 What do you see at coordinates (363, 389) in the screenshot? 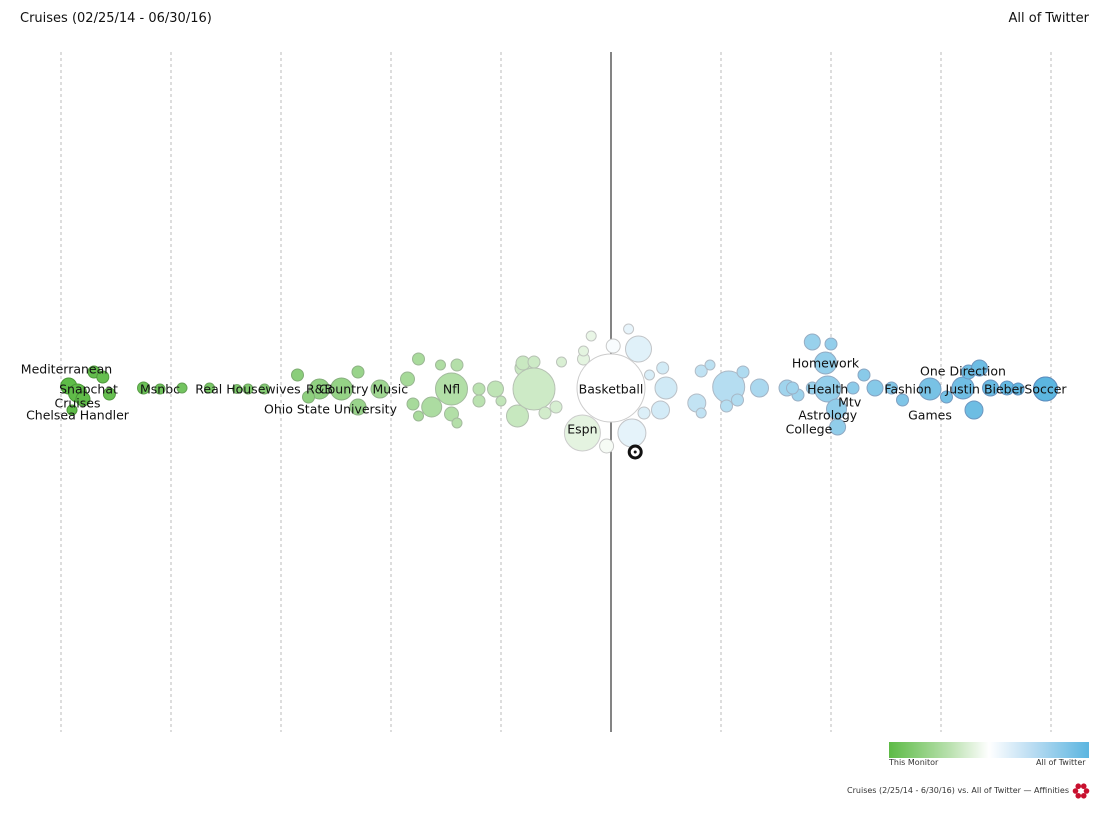
I see `topic-label: Country Music` at bounding box center [363, 389].